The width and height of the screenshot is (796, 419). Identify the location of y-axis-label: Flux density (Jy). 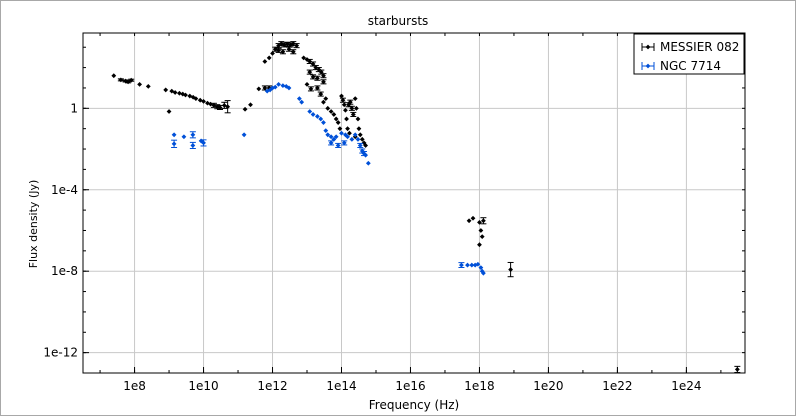
(33, 224).